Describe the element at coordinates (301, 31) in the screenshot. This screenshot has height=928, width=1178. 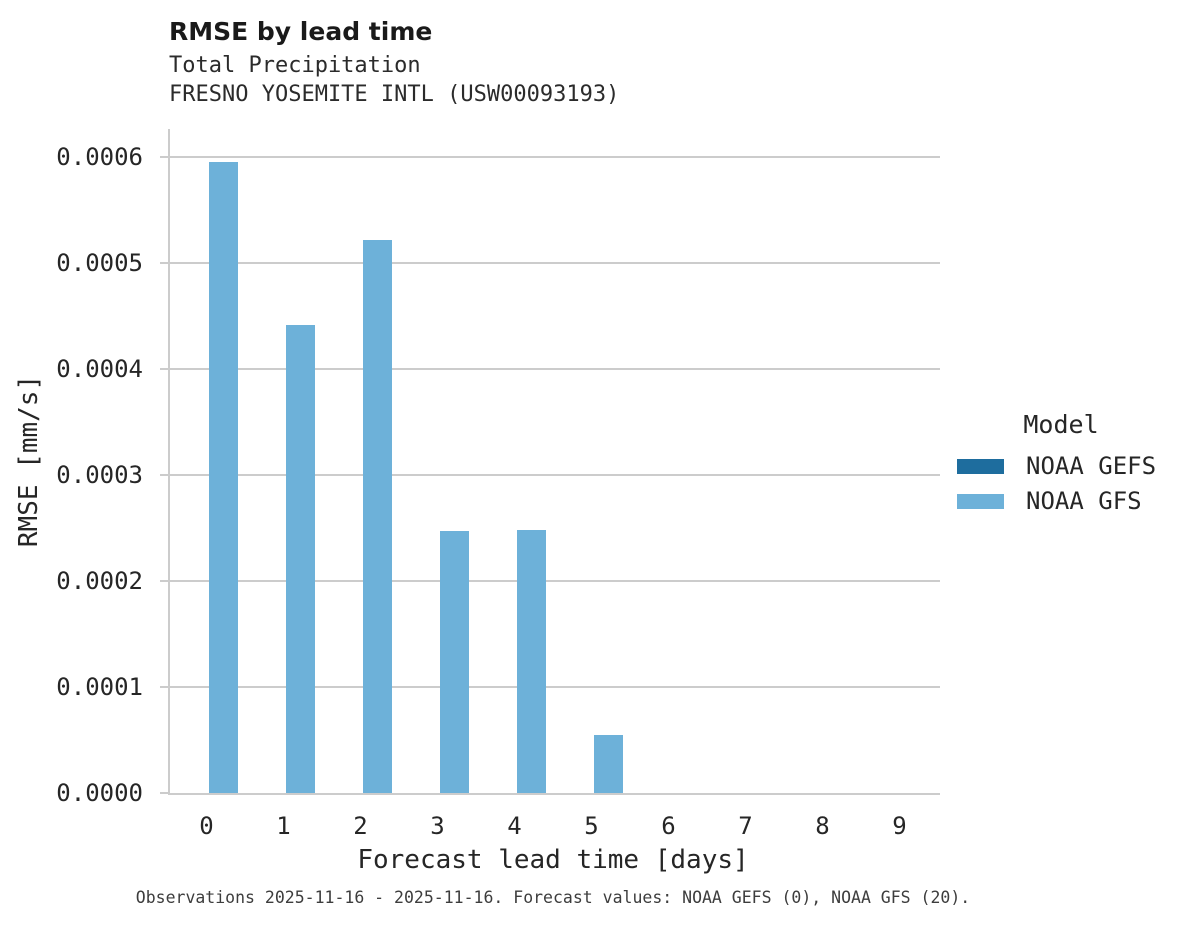
I see `chart-title: RMSE by lead time` at that location.